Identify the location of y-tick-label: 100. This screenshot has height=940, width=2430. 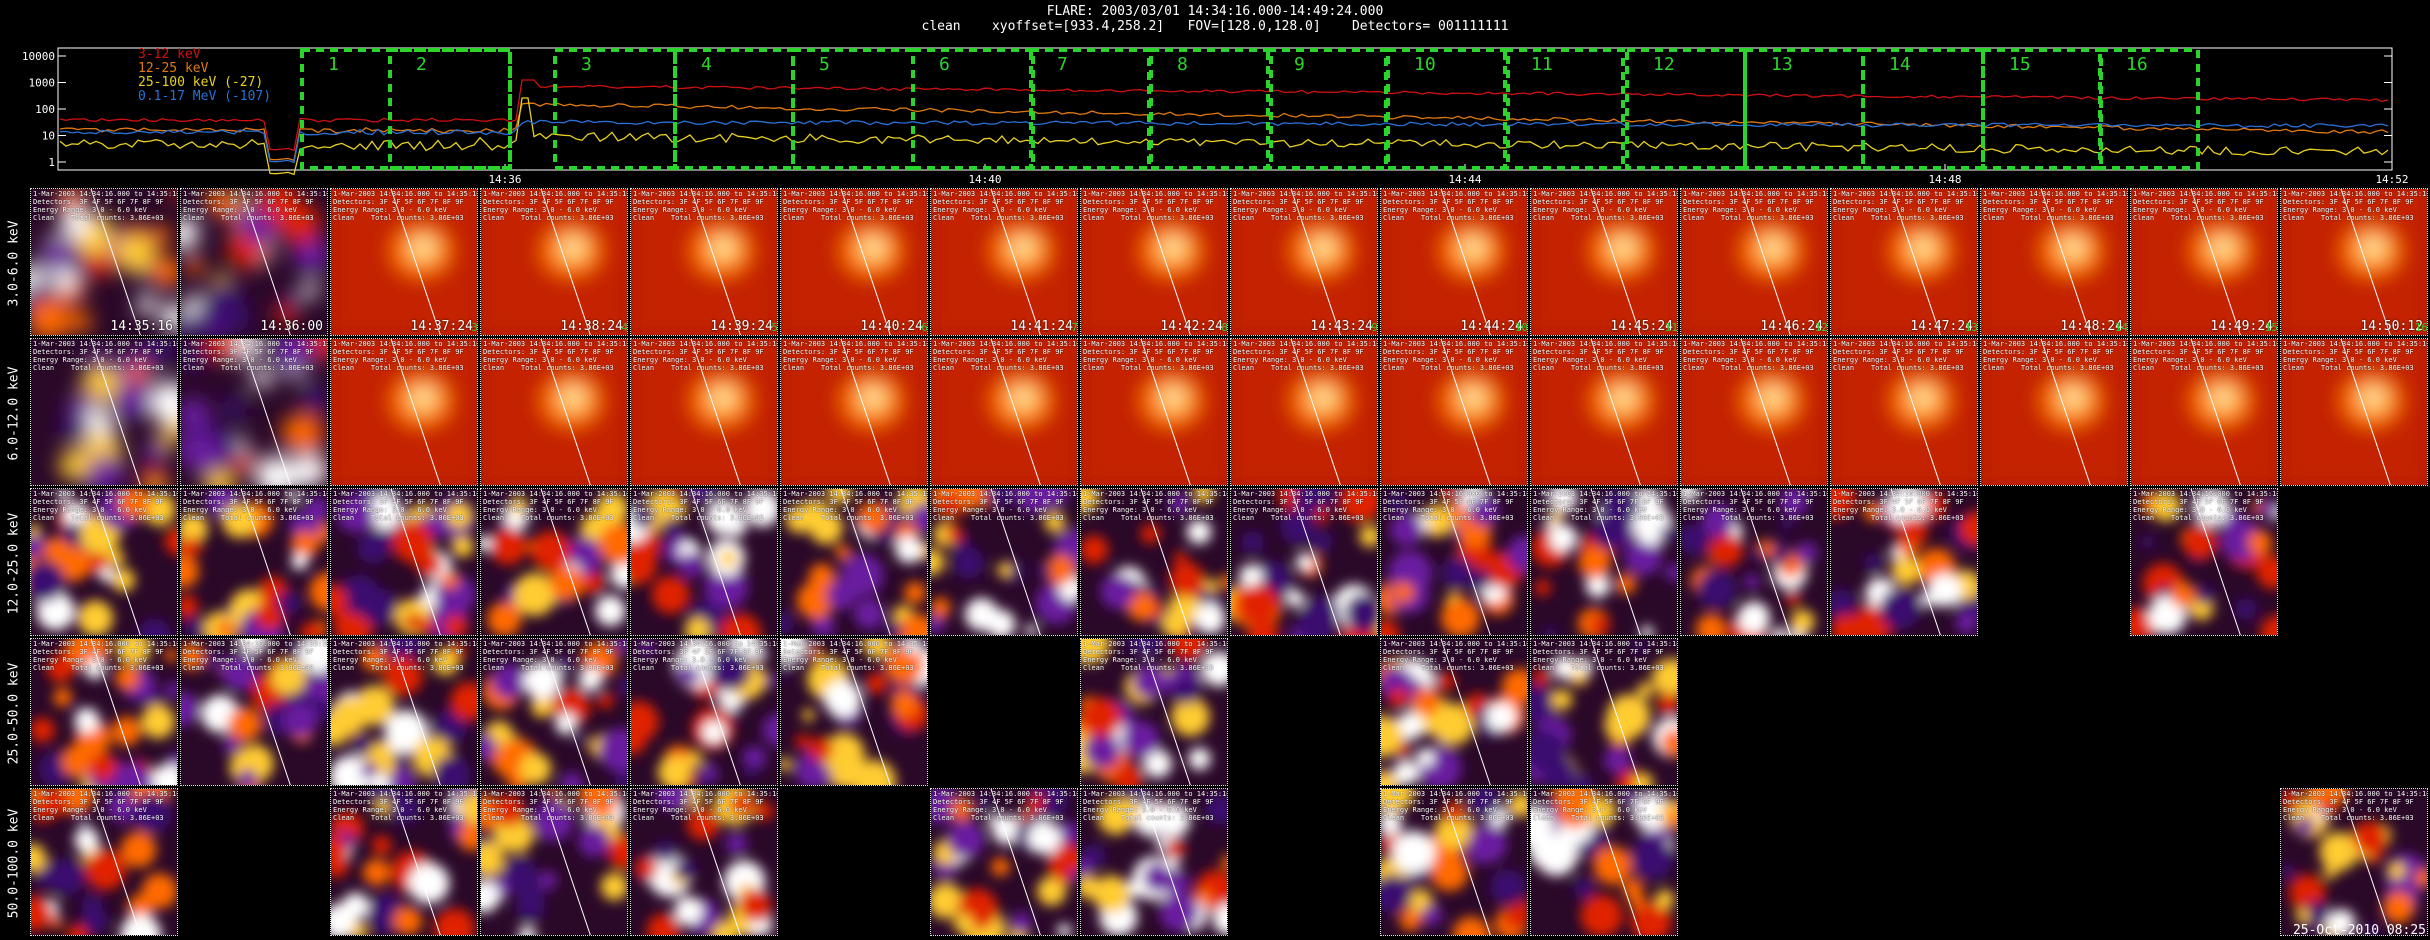
(45, 109).